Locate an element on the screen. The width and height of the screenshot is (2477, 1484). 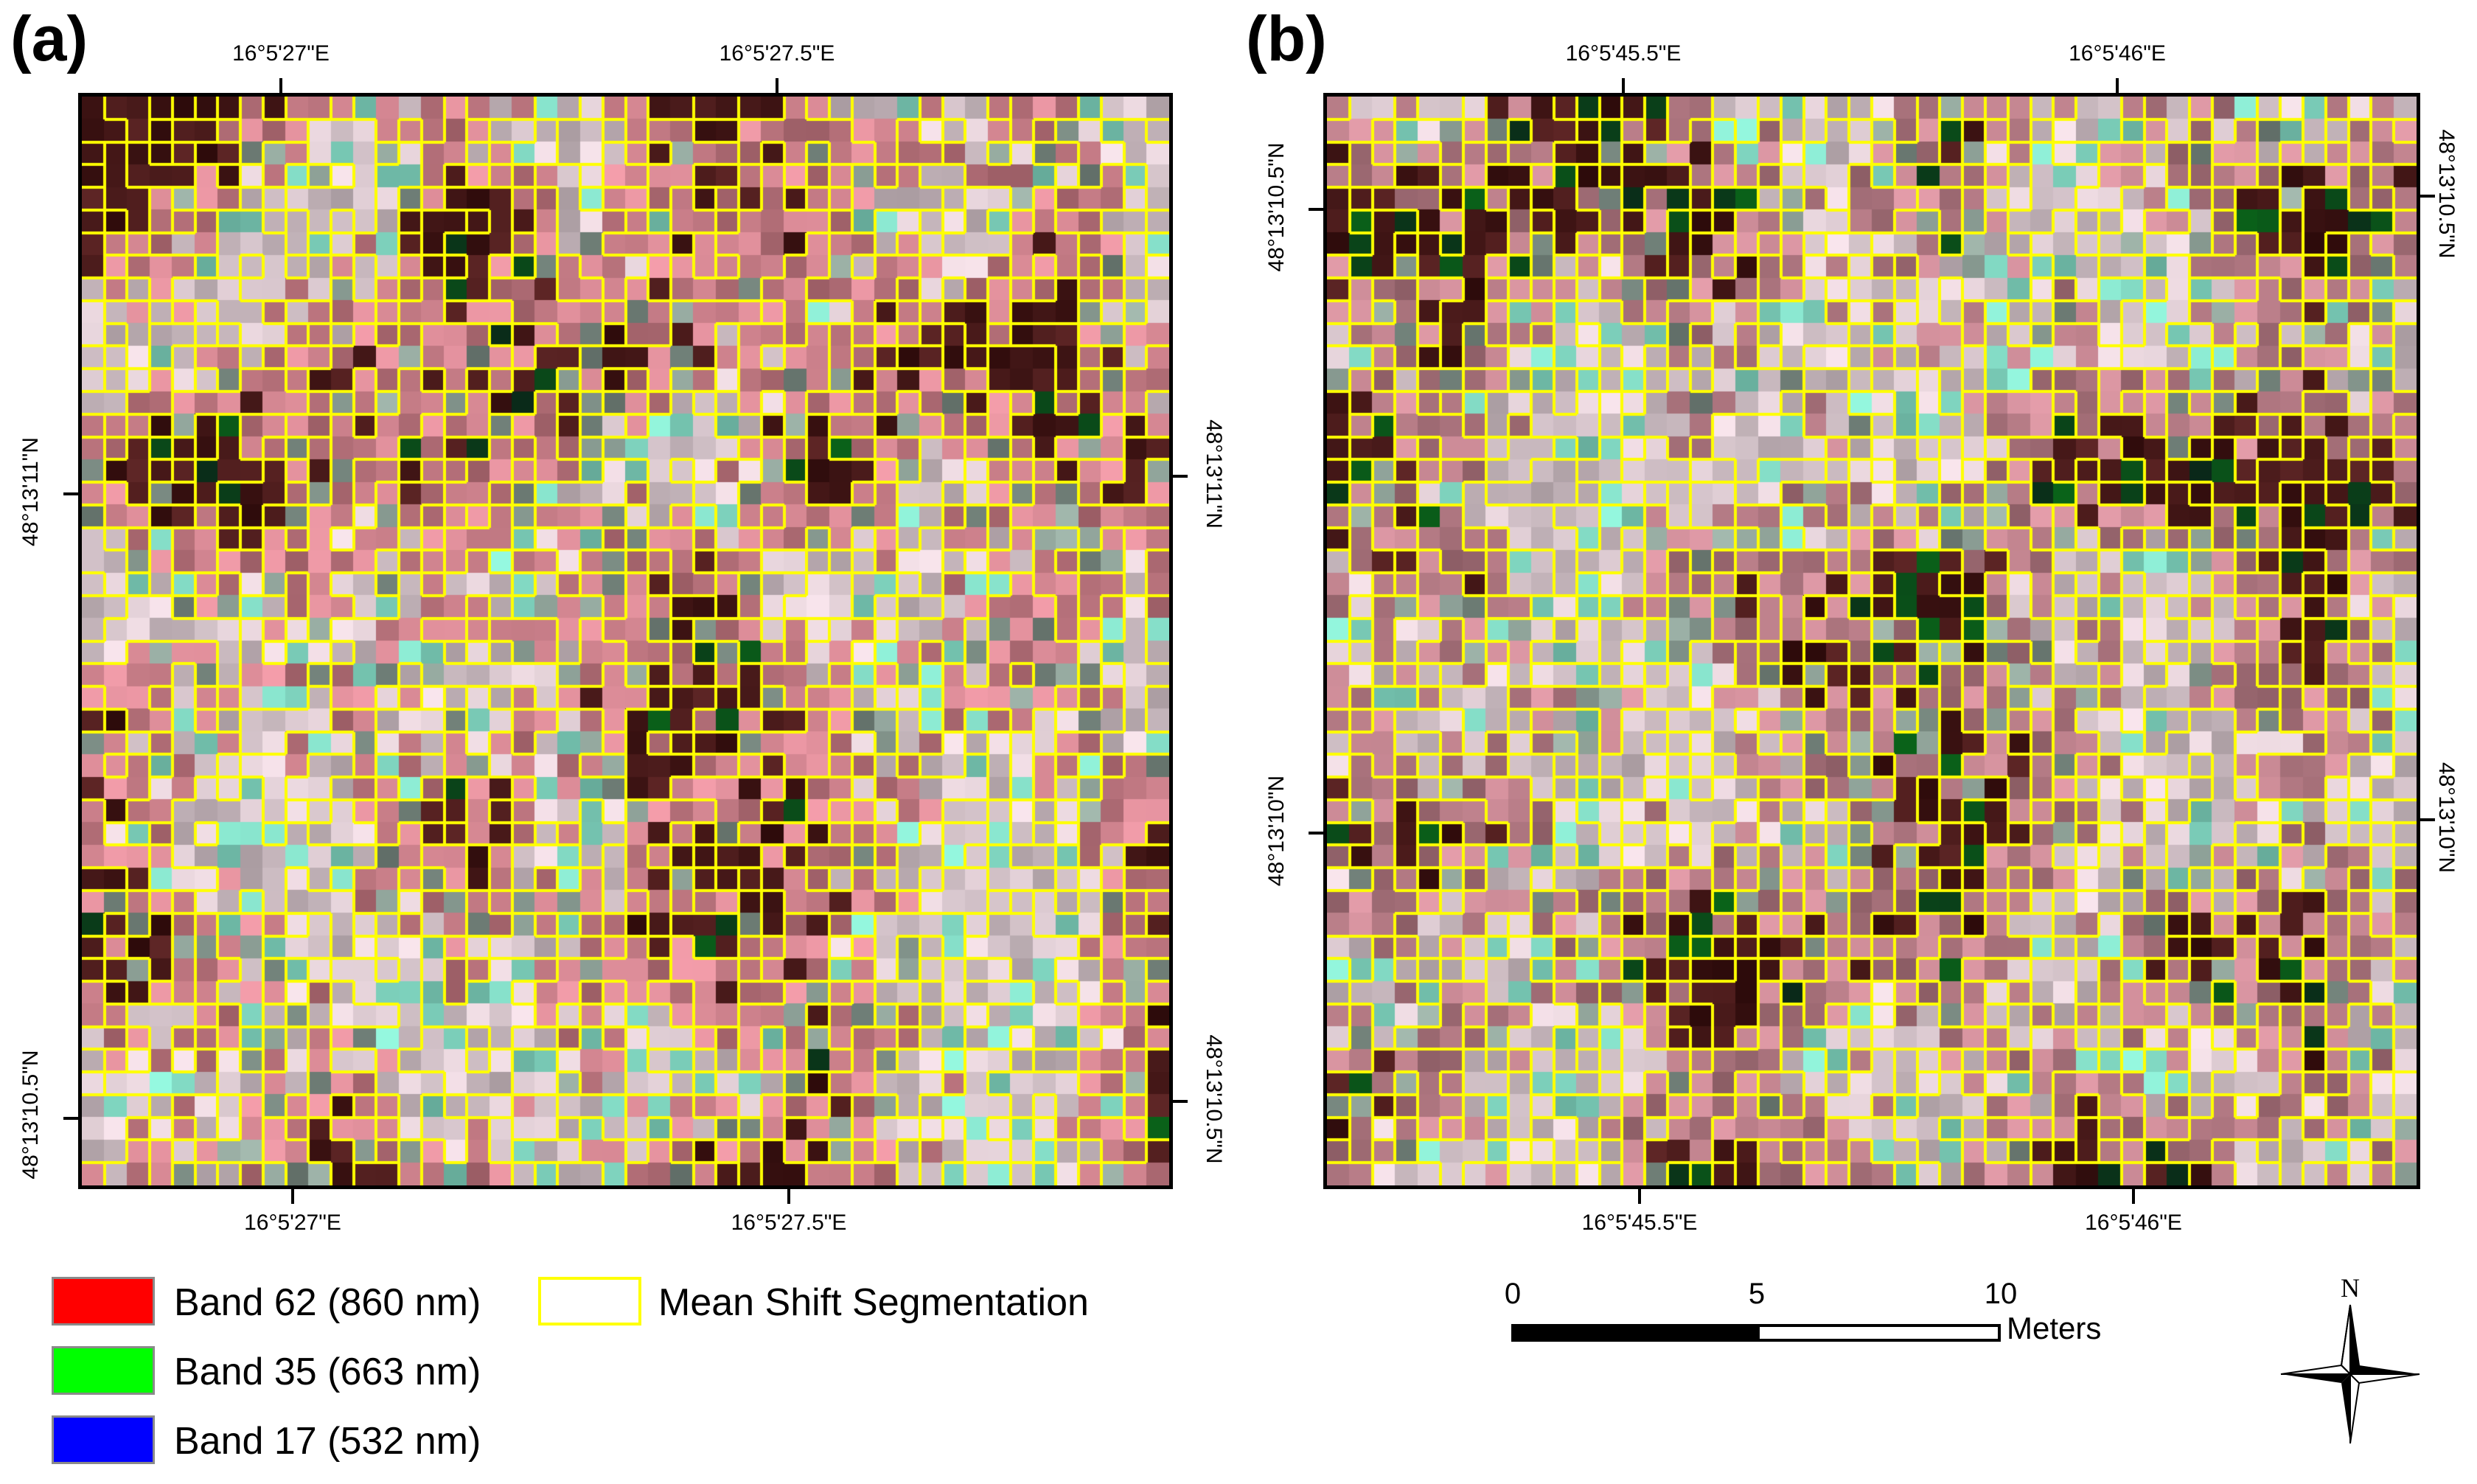
north-arrow-label: N is located at coordinates (2351, 1288).